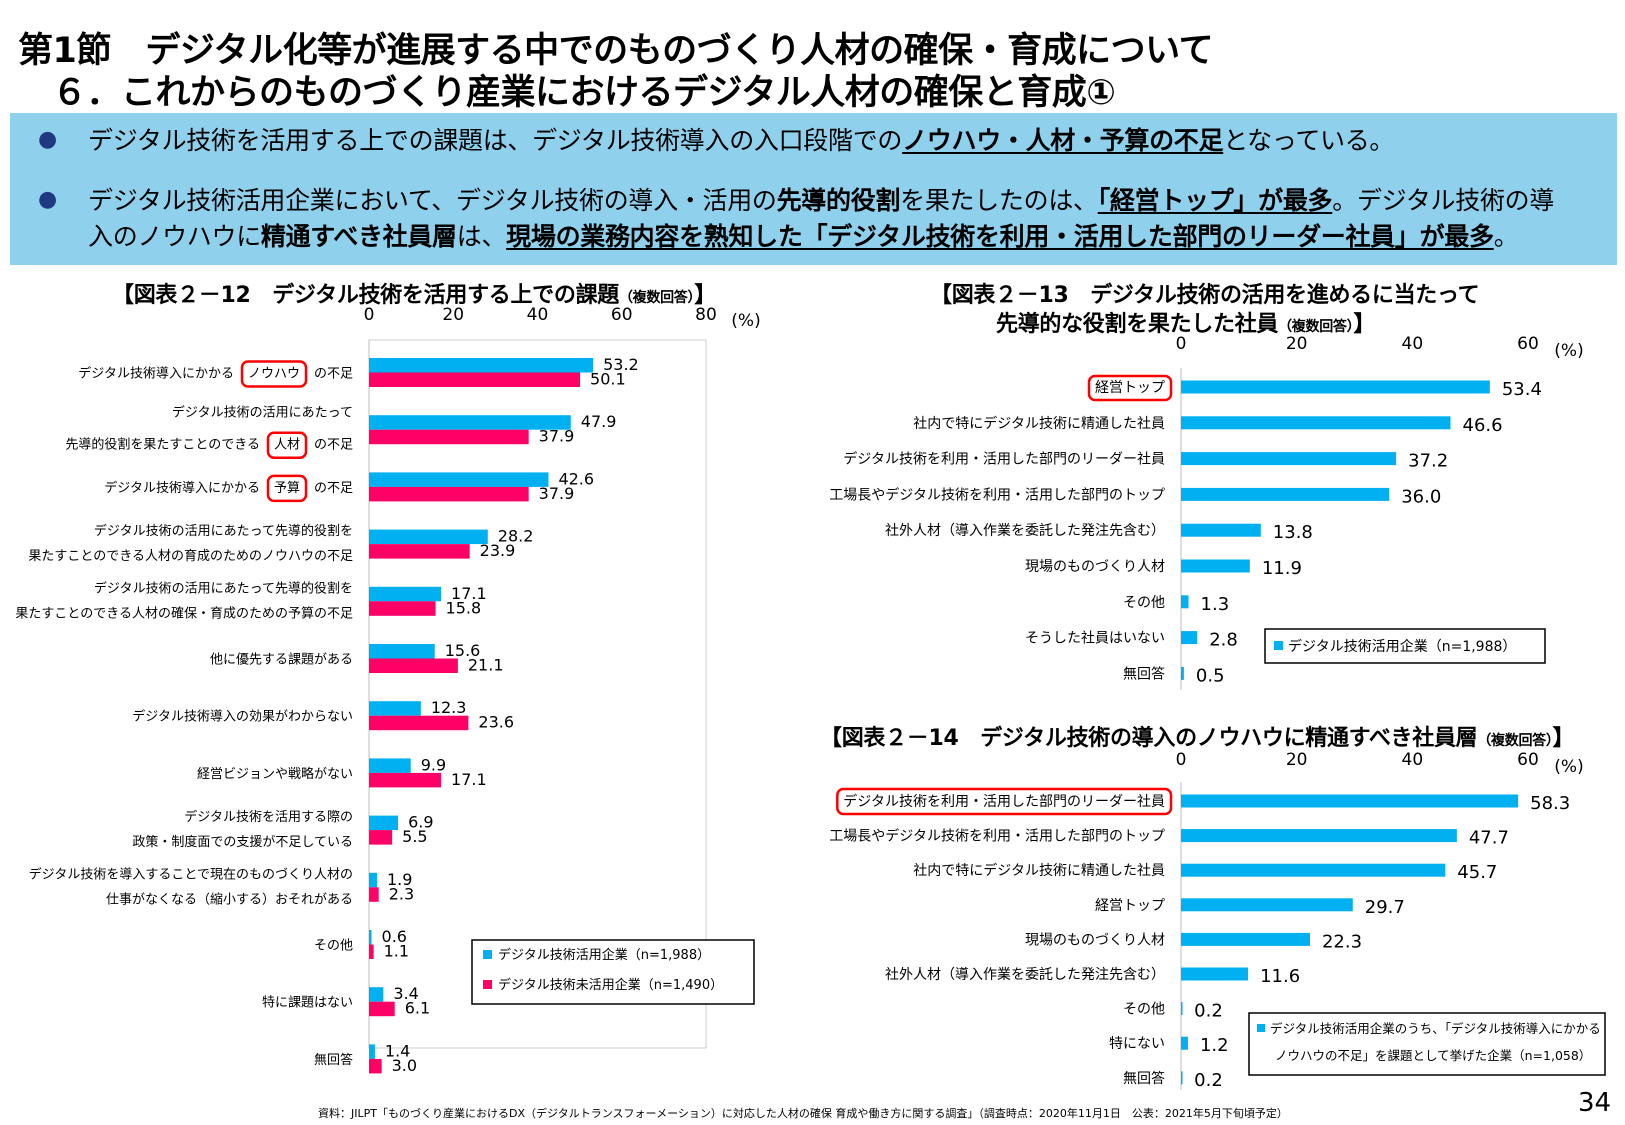  Describe the element at coordinates (1595, 1103) in the screenshot. I see `page-number: 34` at that location.